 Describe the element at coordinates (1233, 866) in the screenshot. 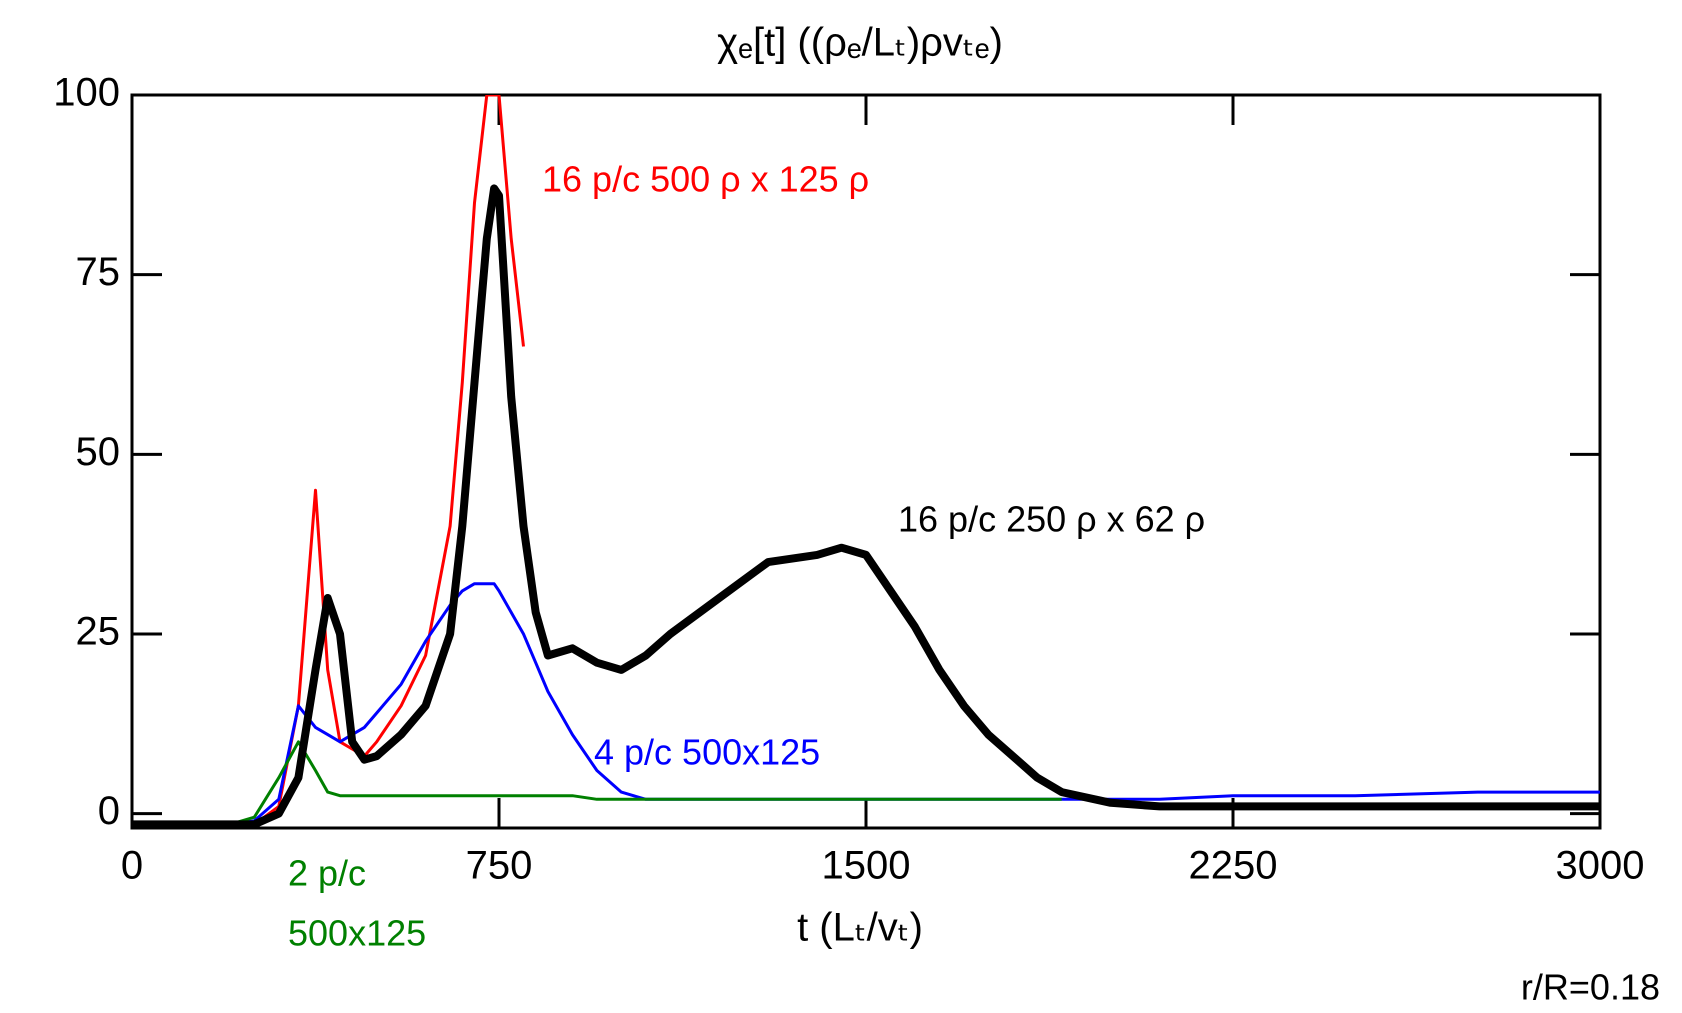

I see `x-tick-label: 2250` at that location.